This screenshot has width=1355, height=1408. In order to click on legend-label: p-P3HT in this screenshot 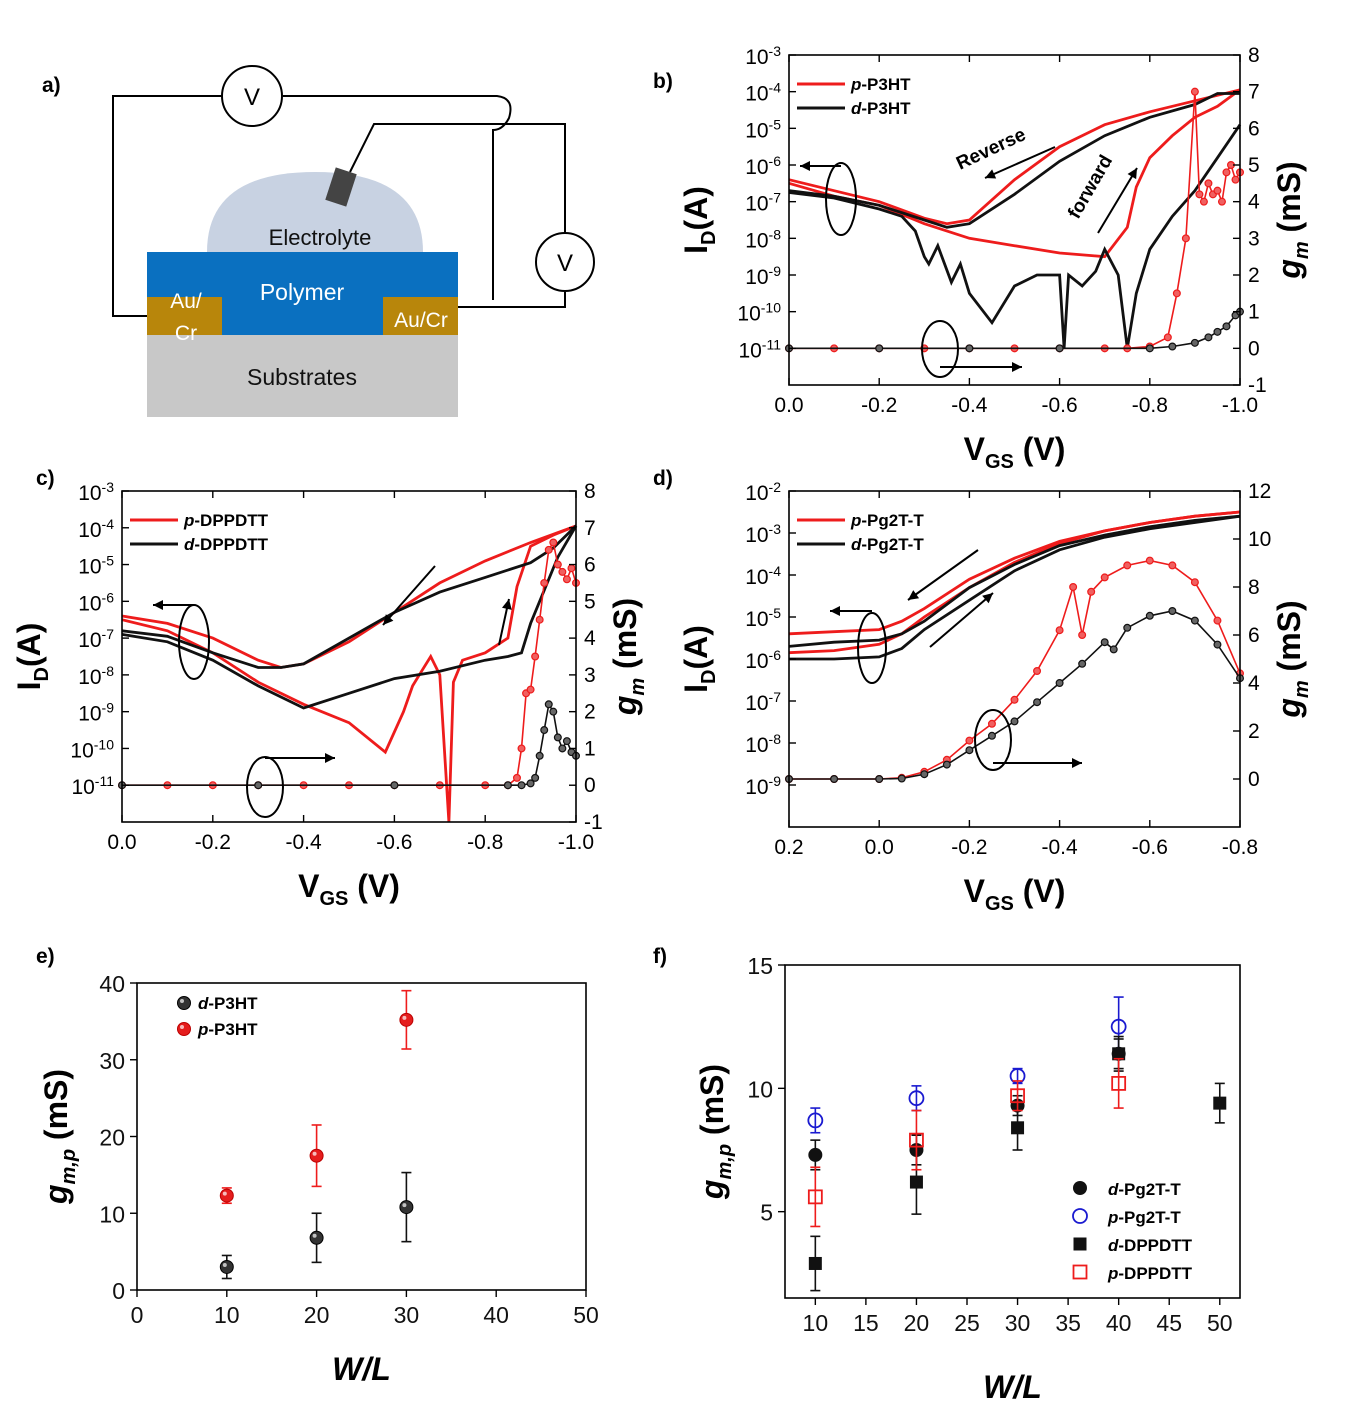, I will do `click(227, 1029)`.